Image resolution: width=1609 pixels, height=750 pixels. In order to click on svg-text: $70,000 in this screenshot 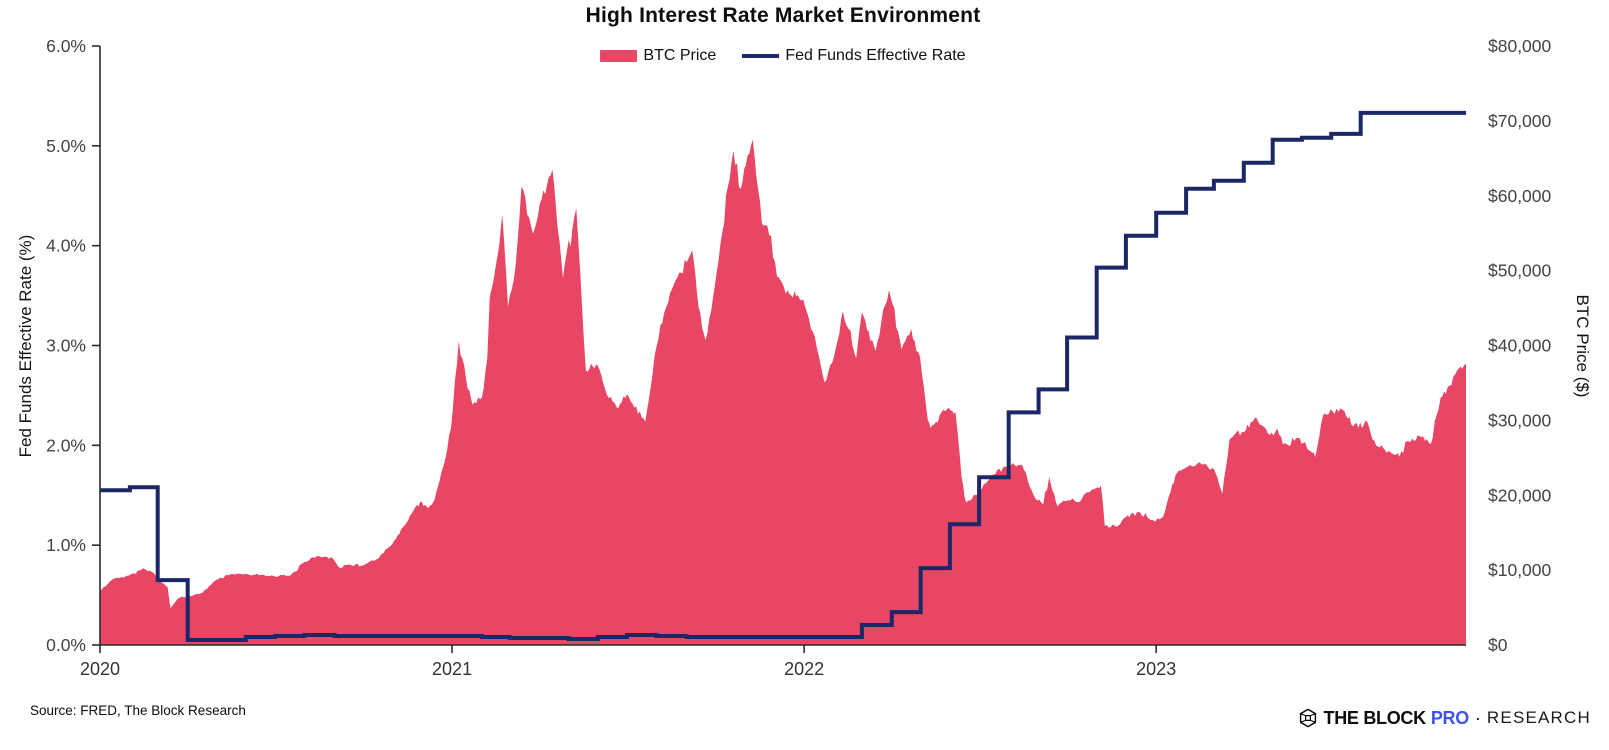, I will do `click(1520, 121)`.